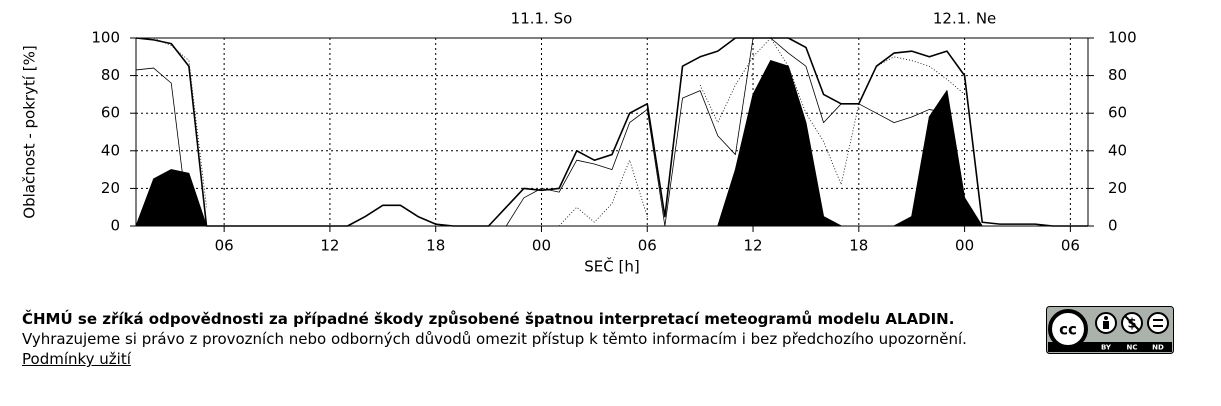 The height and width of the screenshot is (406, 1221). What do you see at coordinates (1132, 348) in the screenshot?
I see `license-badge-label: NC` at bounding box center [1132, 348].